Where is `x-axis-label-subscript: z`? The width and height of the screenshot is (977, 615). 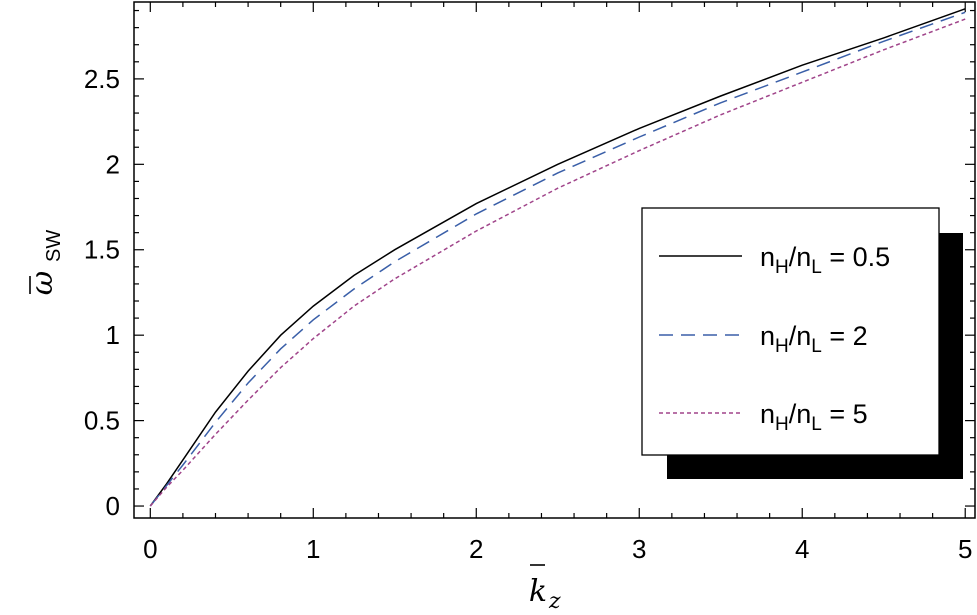
x-axis-label-subscript: z is located at coordinates (554, 601).